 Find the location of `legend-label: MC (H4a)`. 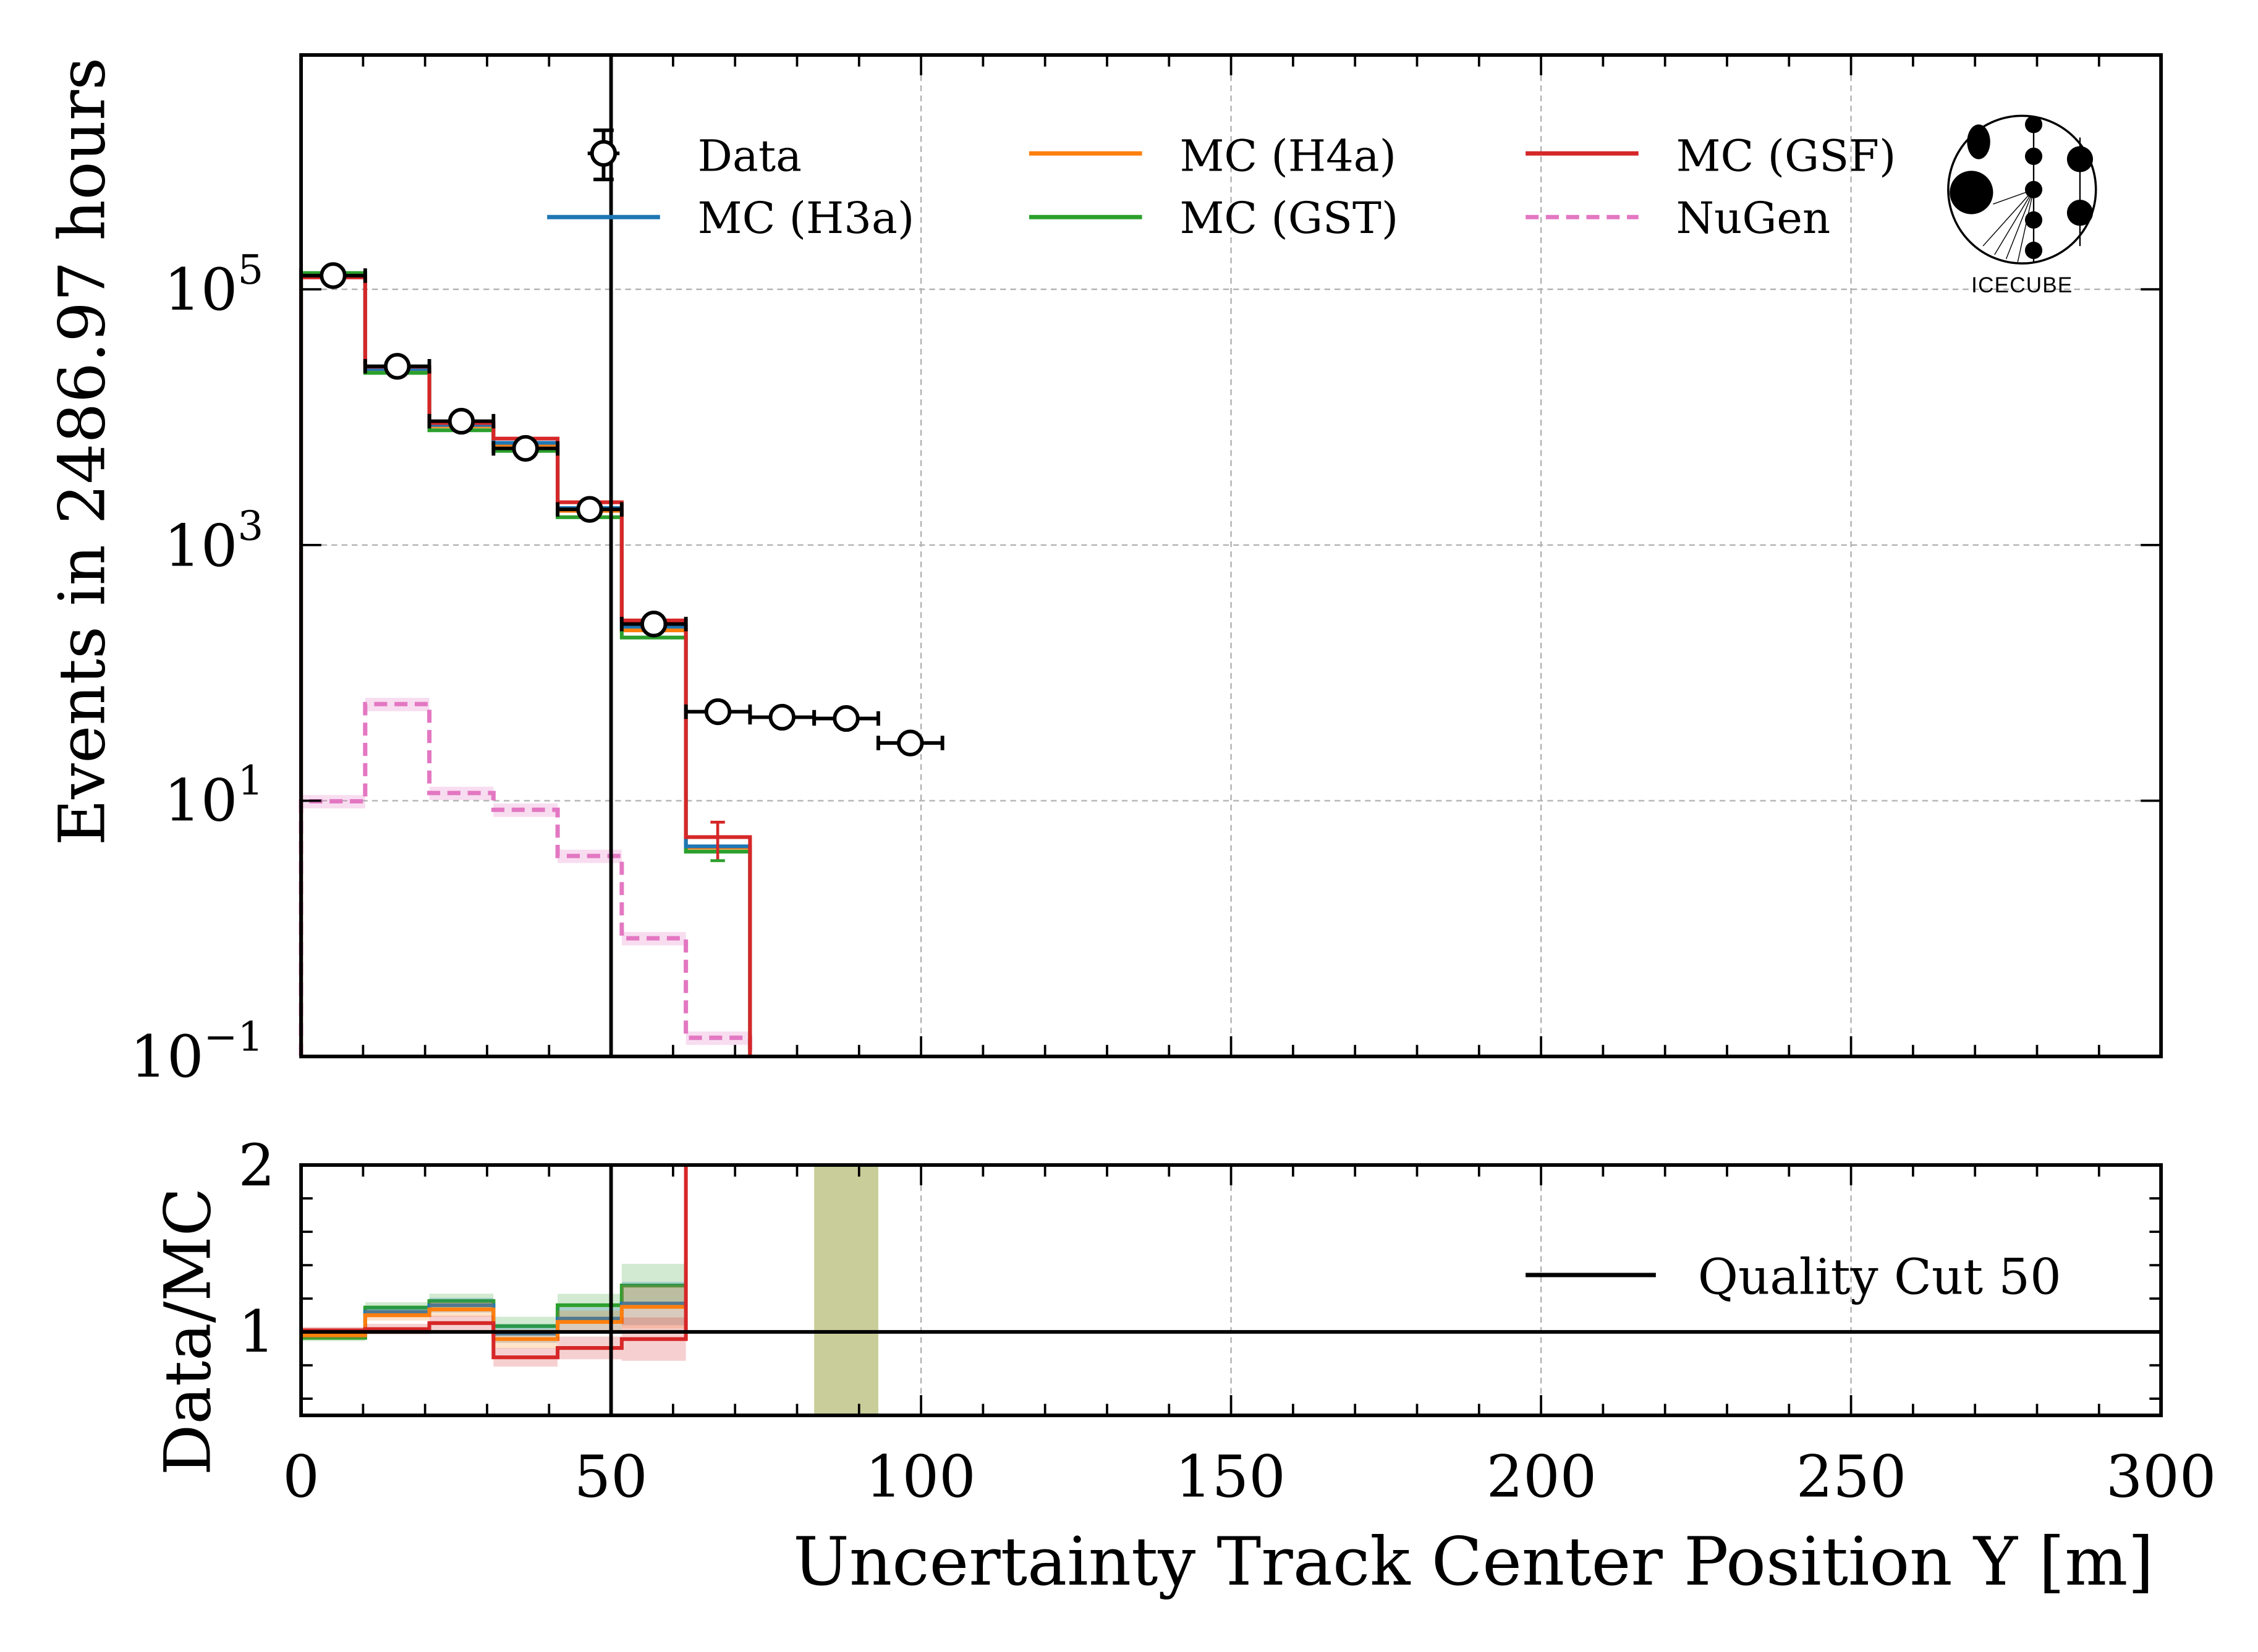

legend-label: MC (H4a) is located at coordinates (1287, 155).